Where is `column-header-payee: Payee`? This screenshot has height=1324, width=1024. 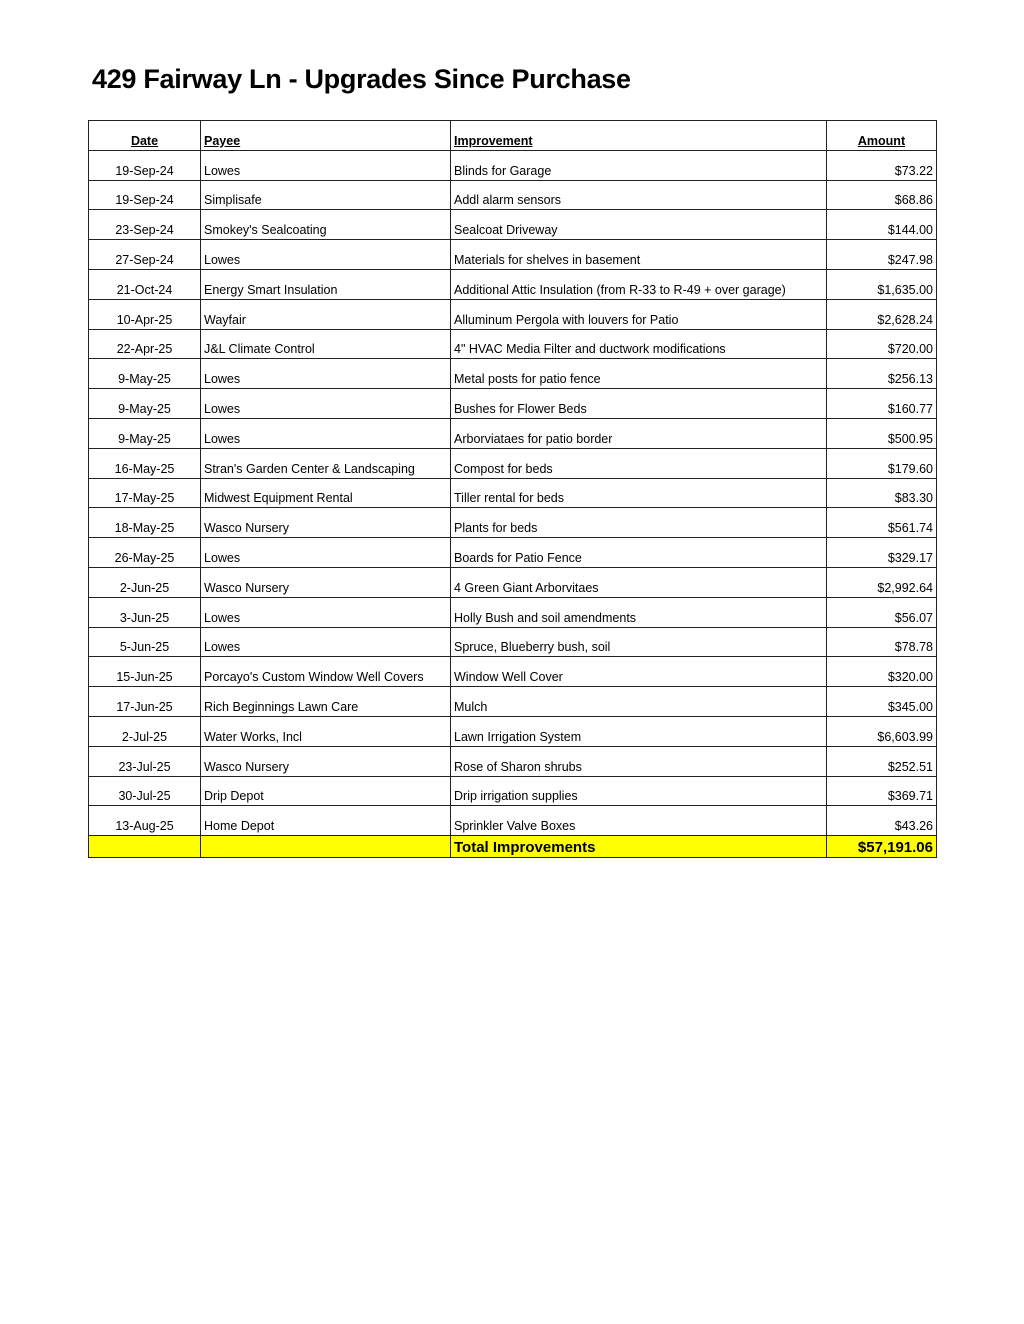
column-header-payee: Payee is located at coordinates (325, 135).